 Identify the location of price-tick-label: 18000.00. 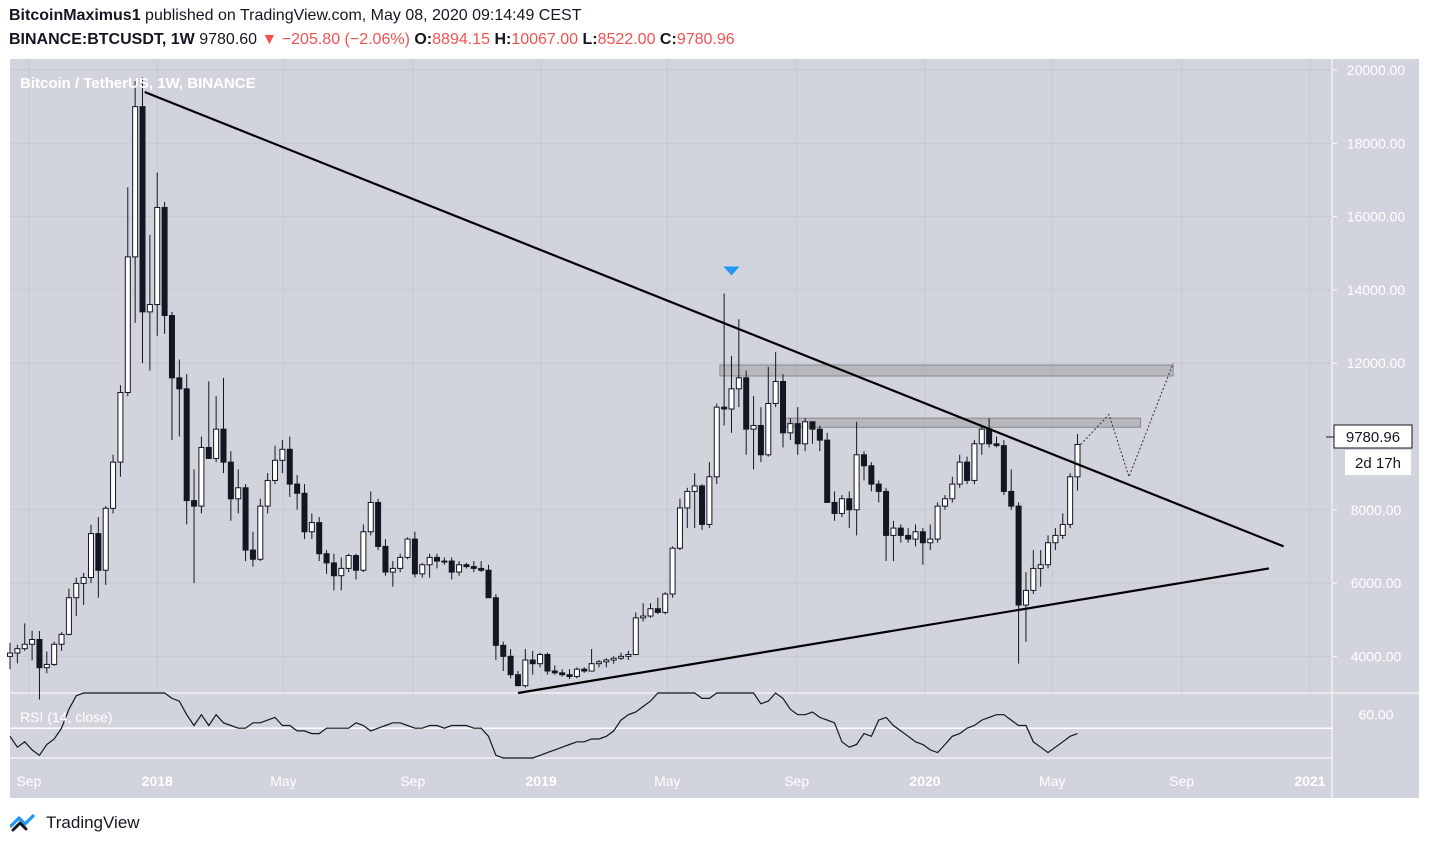
(1376, 143).